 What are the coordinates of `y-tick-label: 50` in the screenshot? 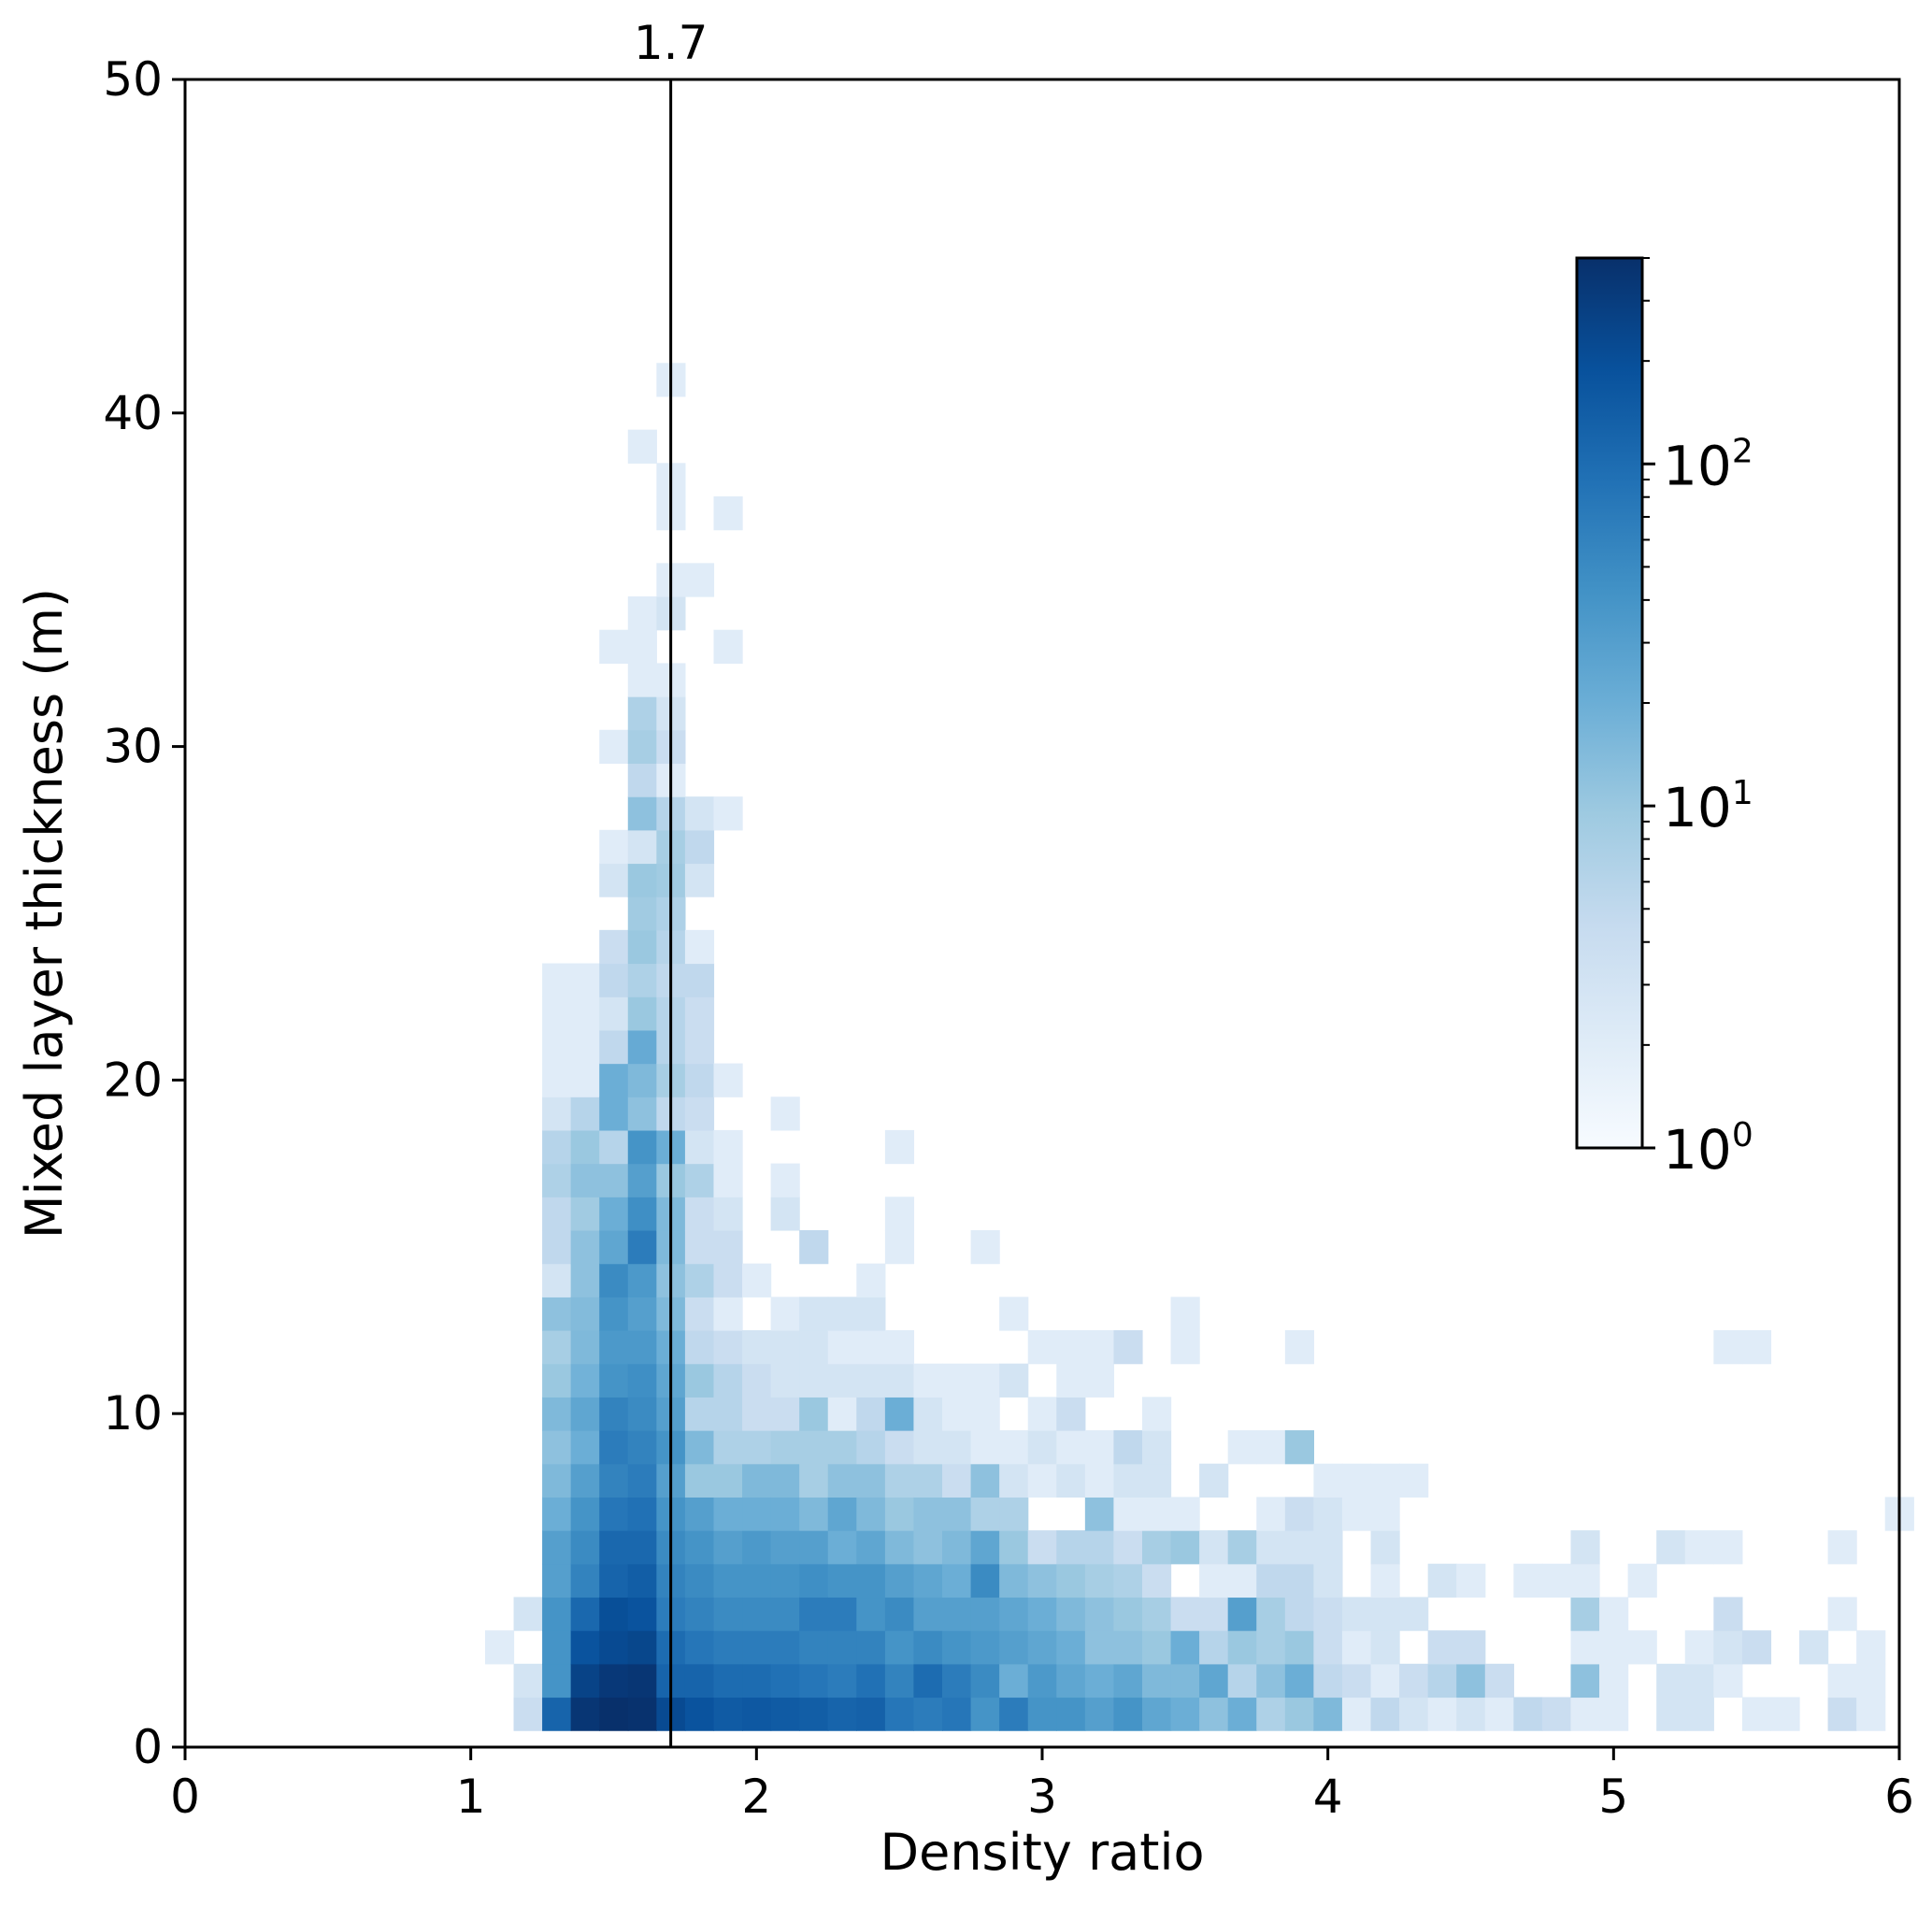 It's located at (133, 79).